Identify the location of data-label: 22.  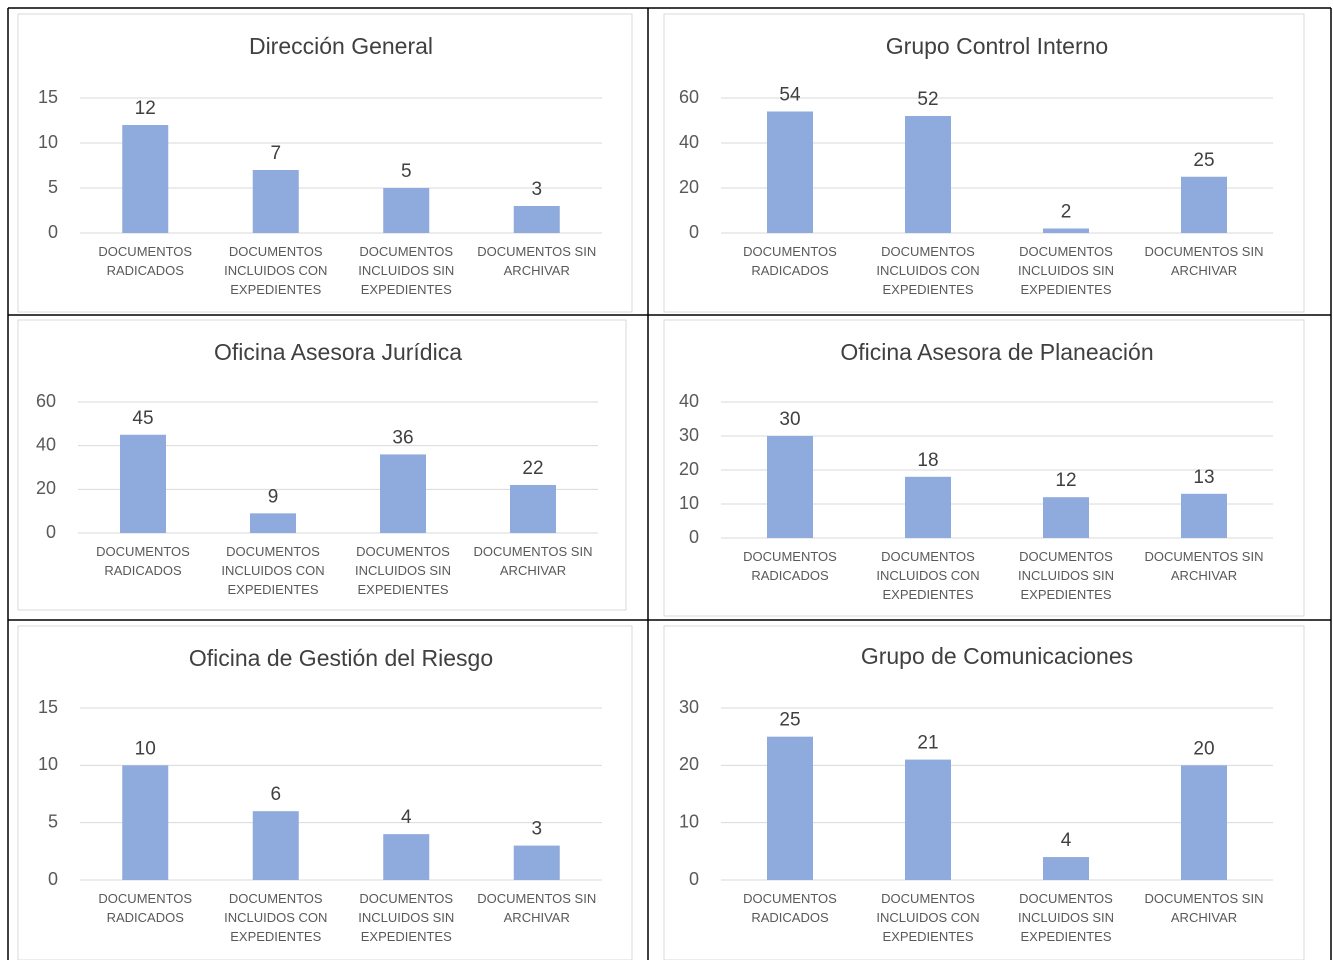
(532, 468).